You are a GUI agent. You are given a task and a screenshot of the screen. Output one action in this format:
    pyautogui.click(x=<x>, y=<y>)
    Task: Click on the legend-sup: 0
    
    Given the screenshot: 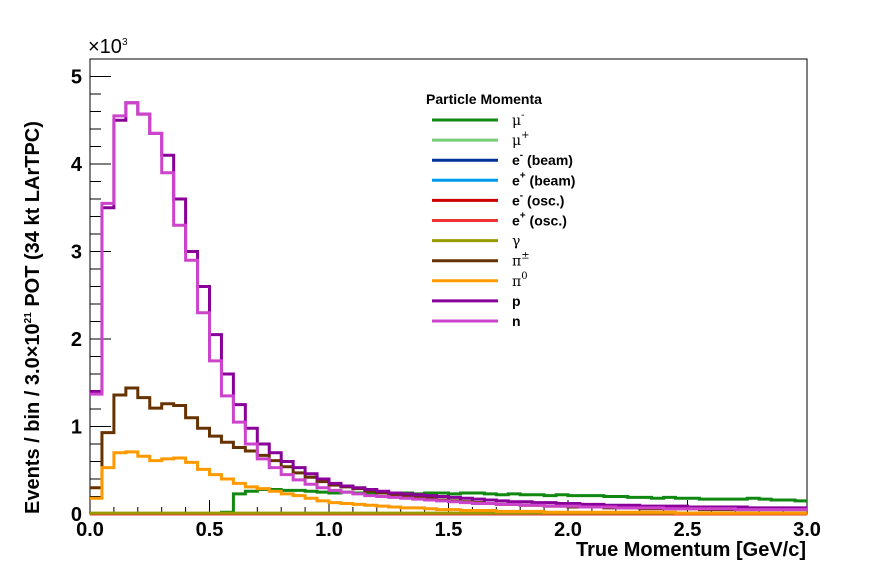 What is the action you would take?
    pyautogui.click(x=524, y=276)
    